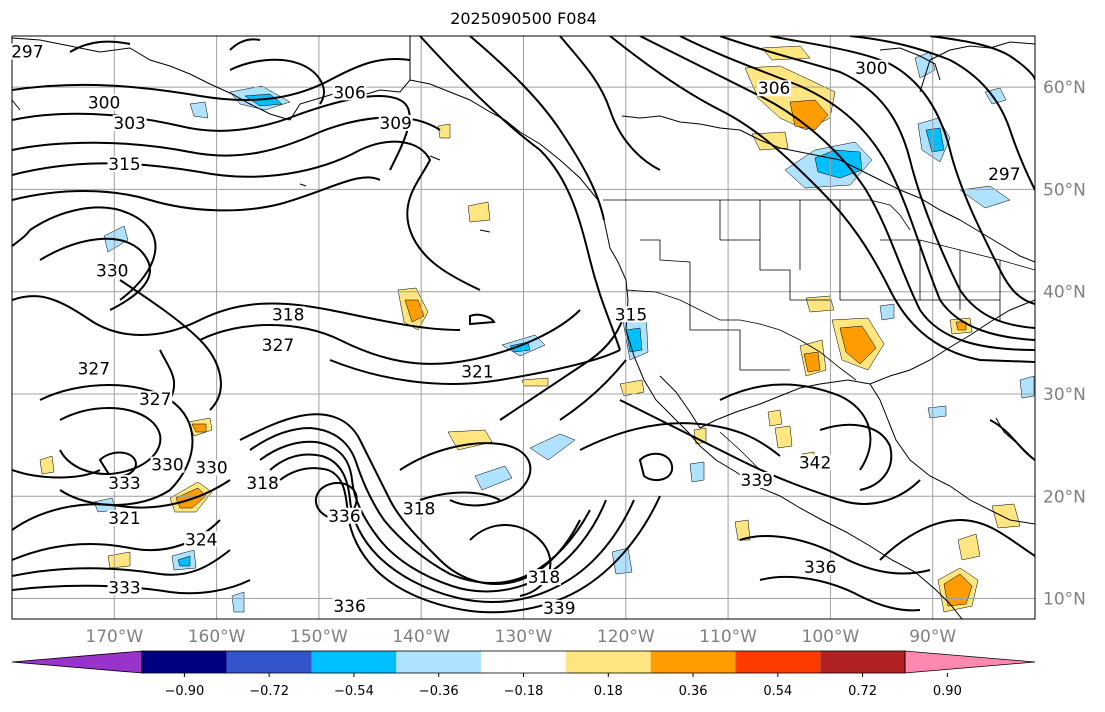 This screenshot has height=712, width=1105. What do you see at coordinates (1064, 190) in the screenshot?
I see `latitude-label: 50°N` at bounding box center [1064, 190].